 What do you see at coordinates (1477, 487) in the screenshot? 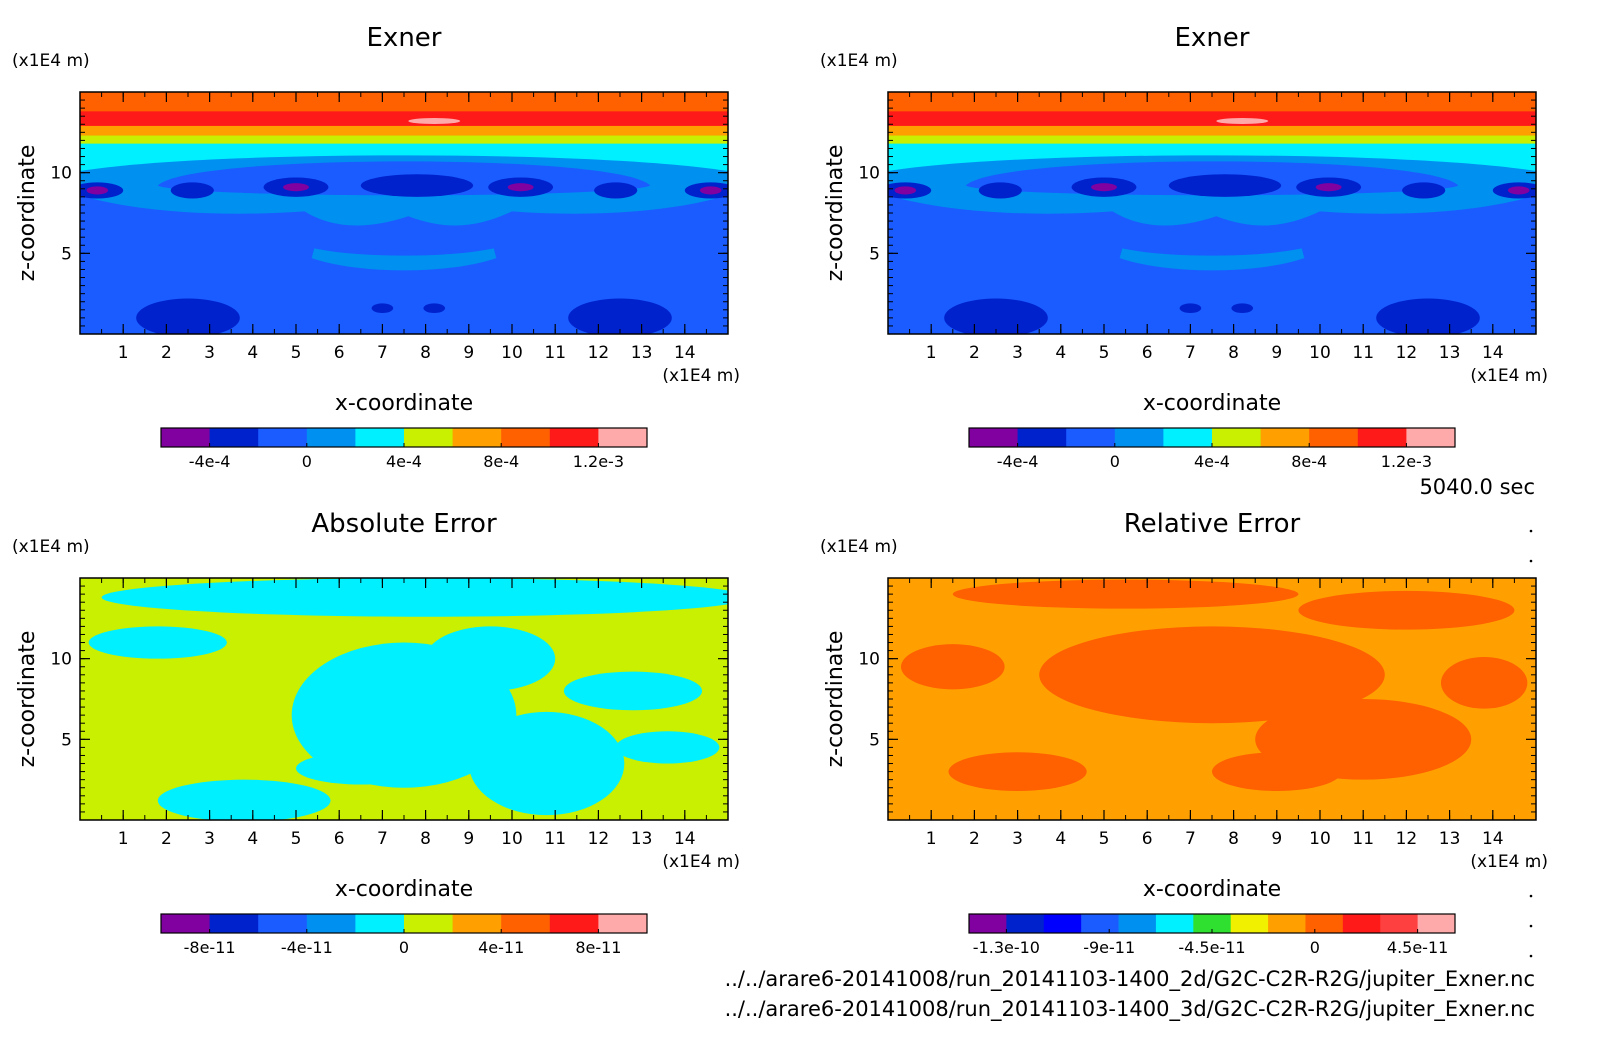
I see `time-label: 5040.0 sec` at bounding box center [1477, 487].